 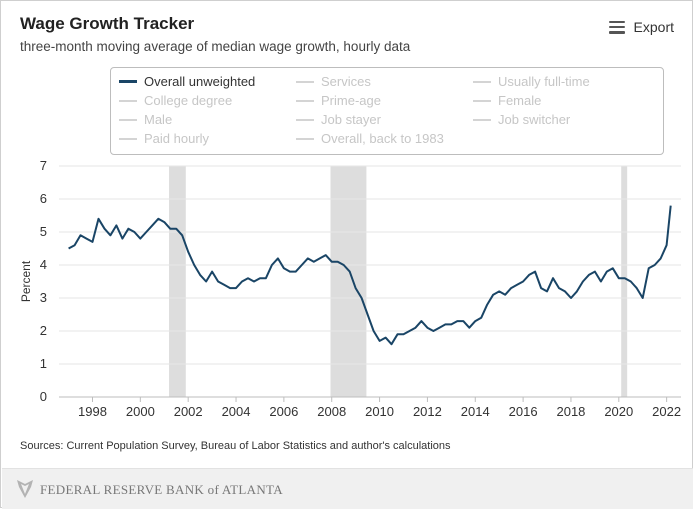 What do you see at coordinates (534, 119) in the screenshot?
I see `legend-label: Job switcher` at bounding box center [534, 119].